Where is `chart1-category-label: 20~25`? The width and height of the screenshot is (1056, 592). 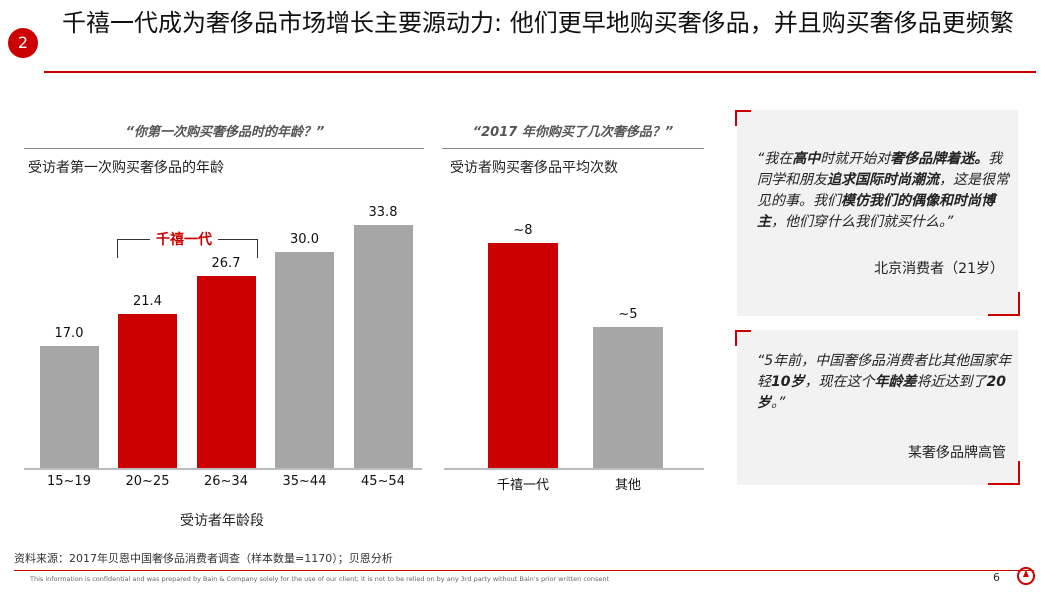
chart1-category-label: 20~25 is located at coordinates (147, 481).